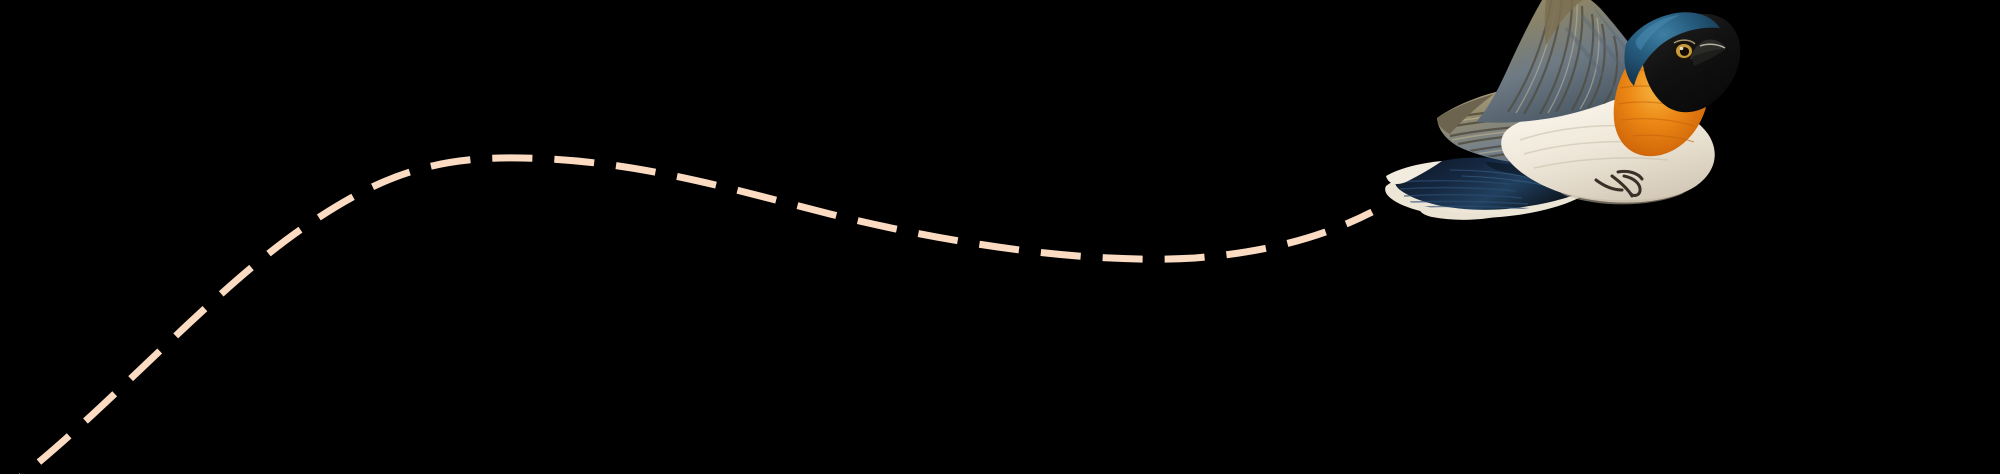 The width and height of the screenshot is (2000, 474). I want to click on body-underside-shadow, so click(1623, 198).